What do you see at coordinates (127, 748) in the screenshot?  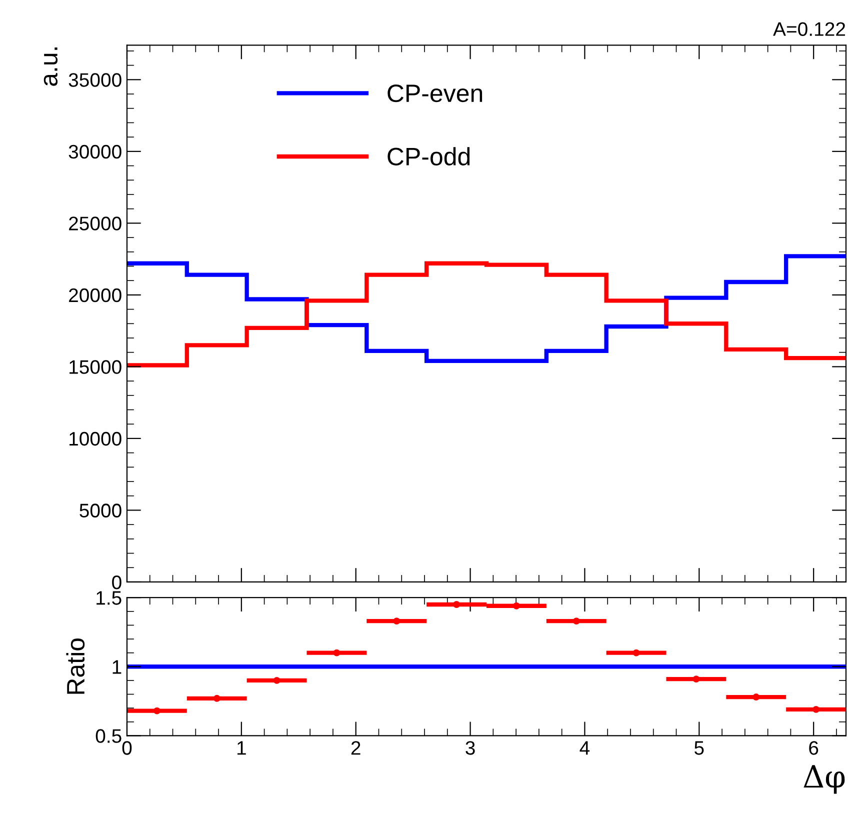 I see `x-tick-label: 0` at bounding box center [127, 748].